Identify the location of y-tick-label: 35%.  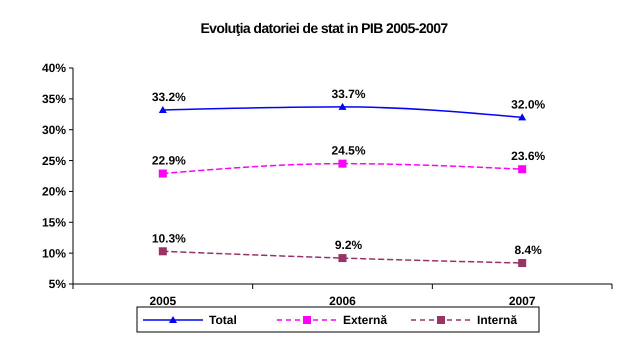
(54, 99).